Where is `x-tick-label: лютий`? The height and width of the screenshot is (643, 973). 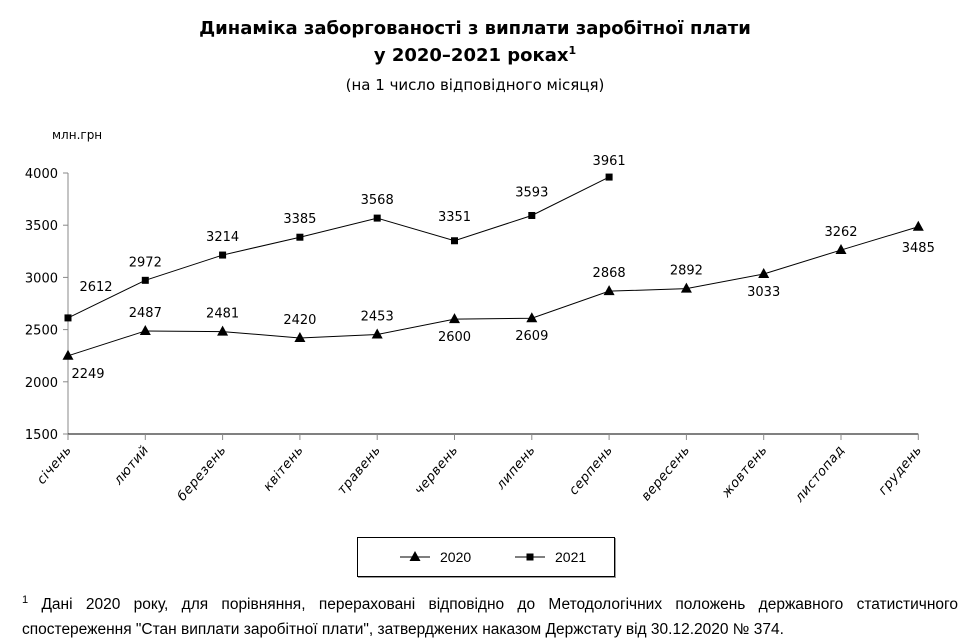
x-tick-label: лютий is located at coordinates (132, 466).